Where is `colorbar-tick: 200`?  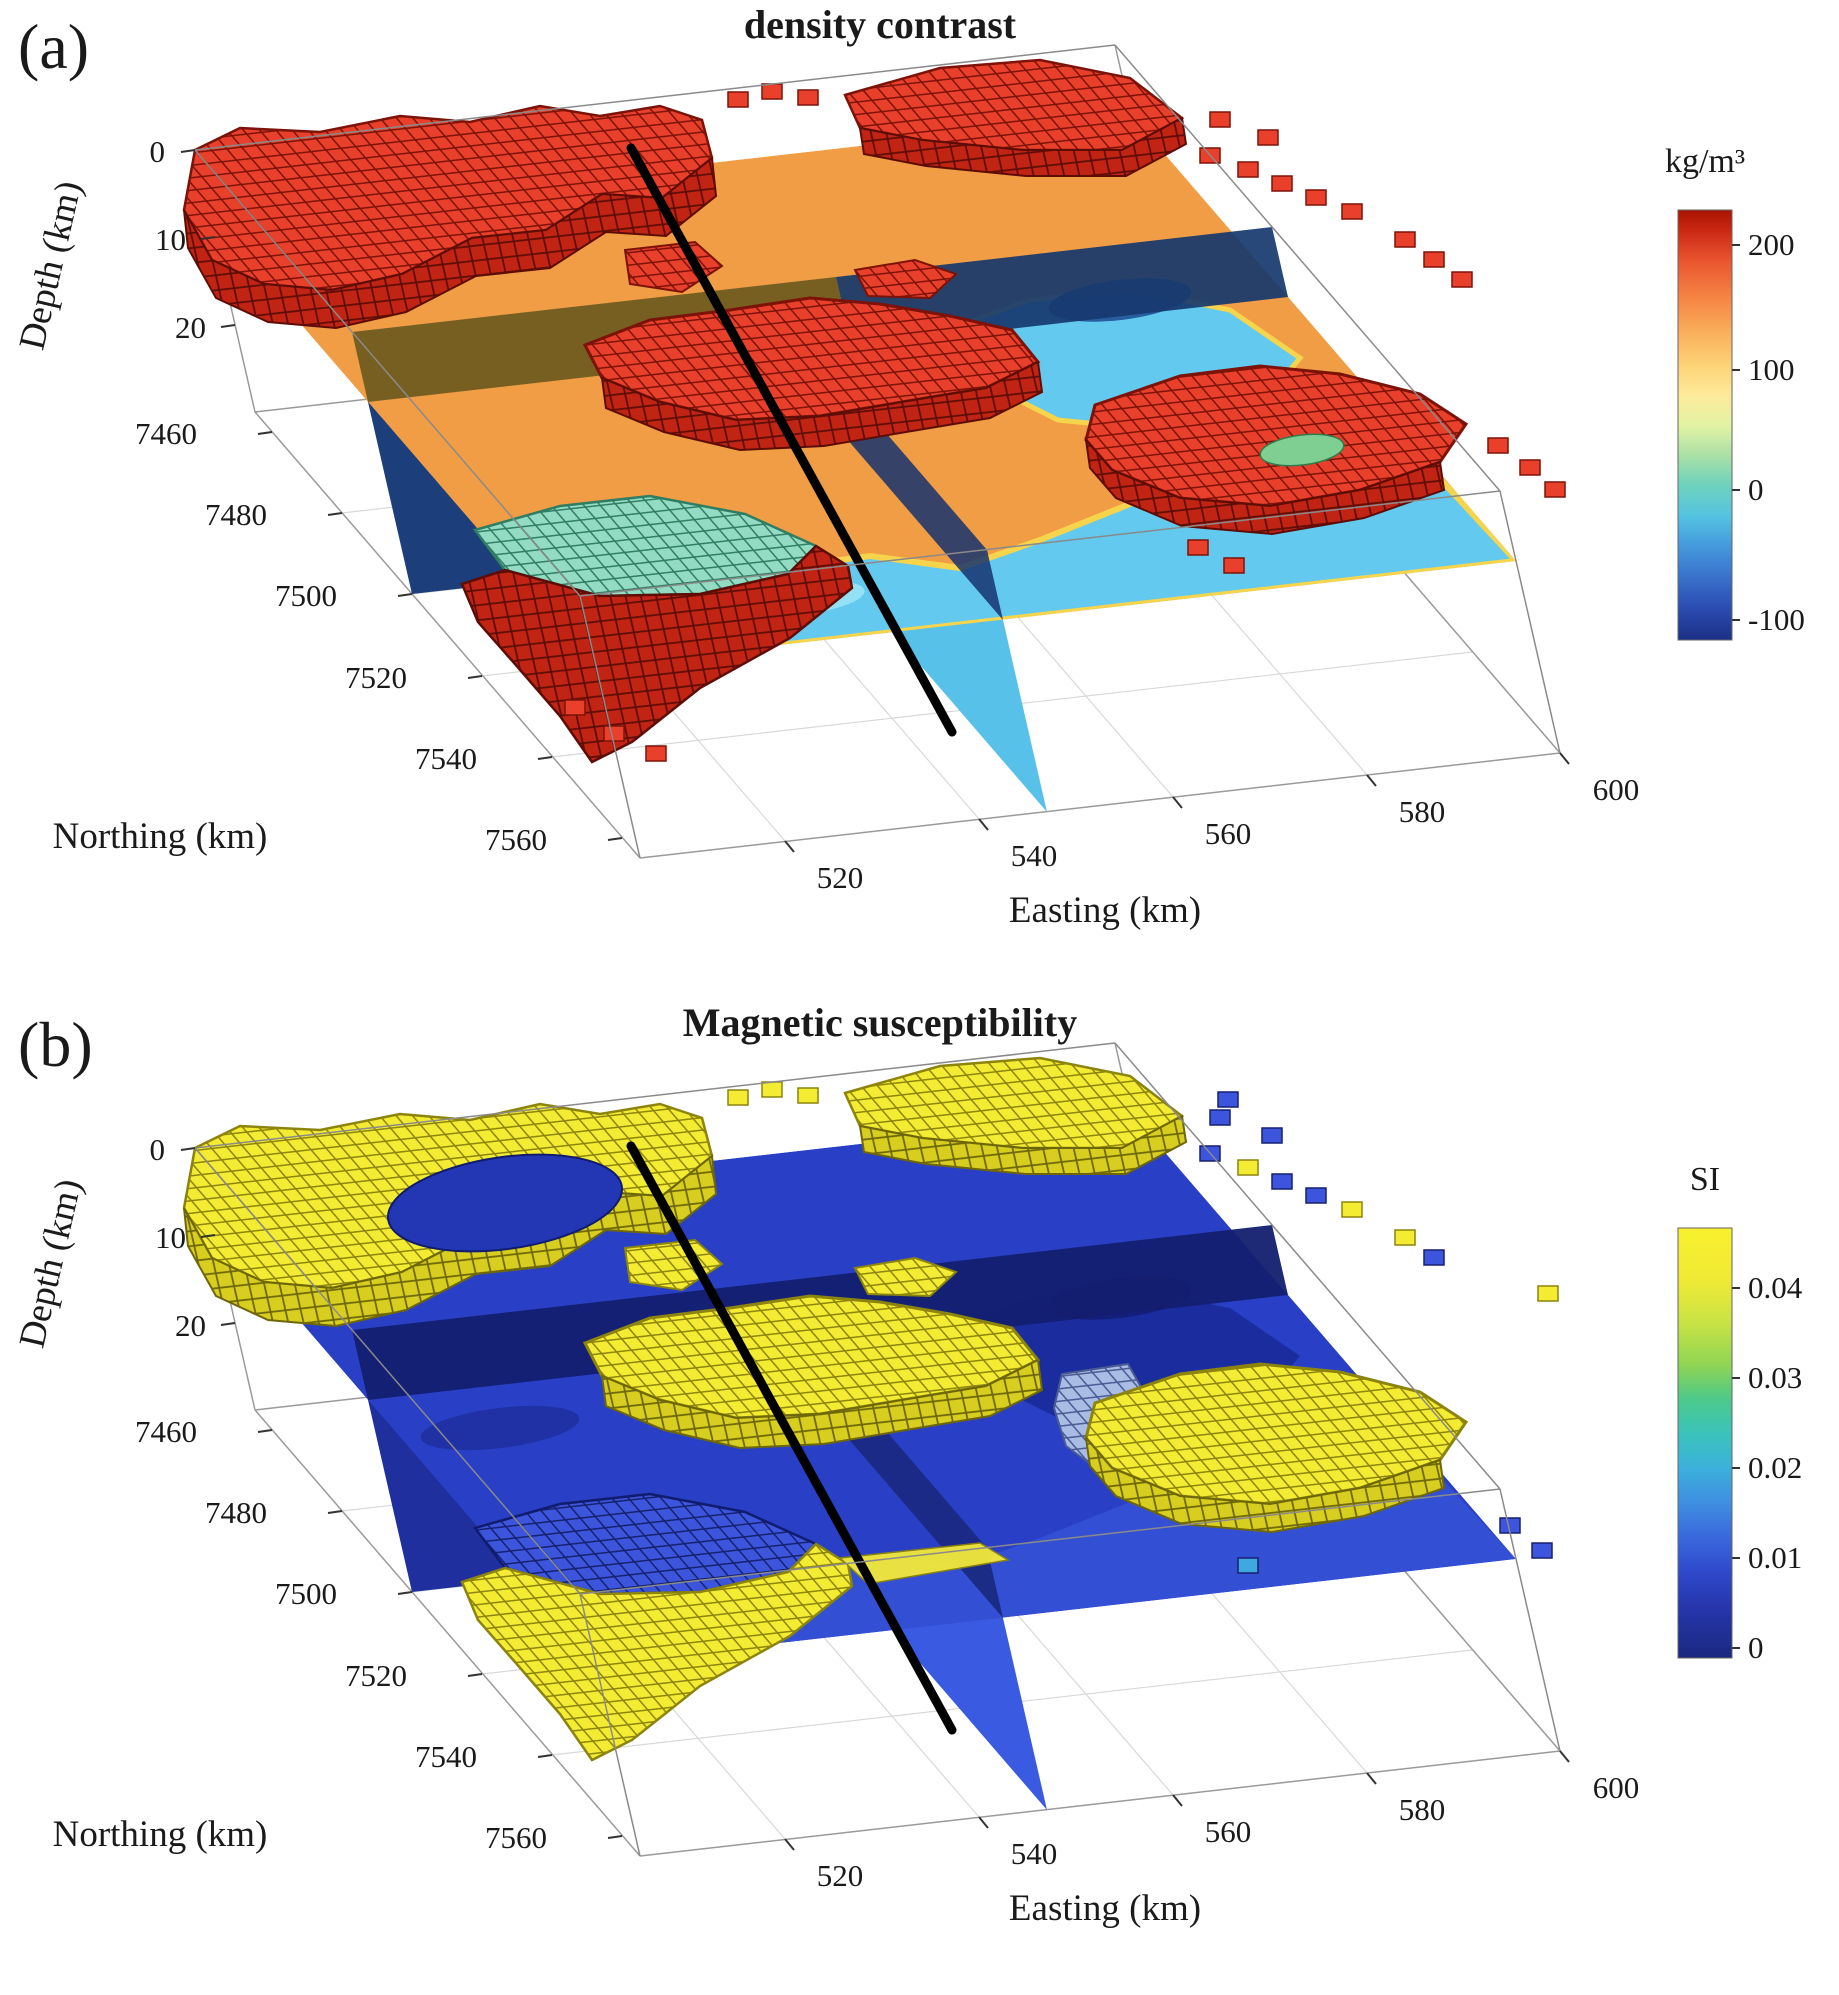
colorbar-tick: 200 is located at coordinates (1771, 244).